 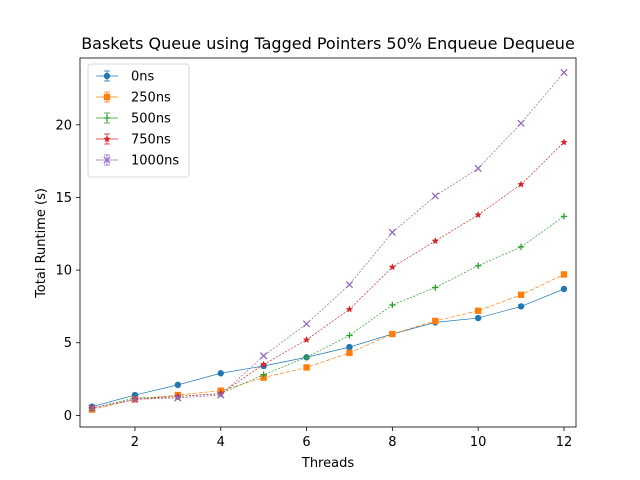 I want to click on x-tick-label: 12, so click(x=564, y=442).